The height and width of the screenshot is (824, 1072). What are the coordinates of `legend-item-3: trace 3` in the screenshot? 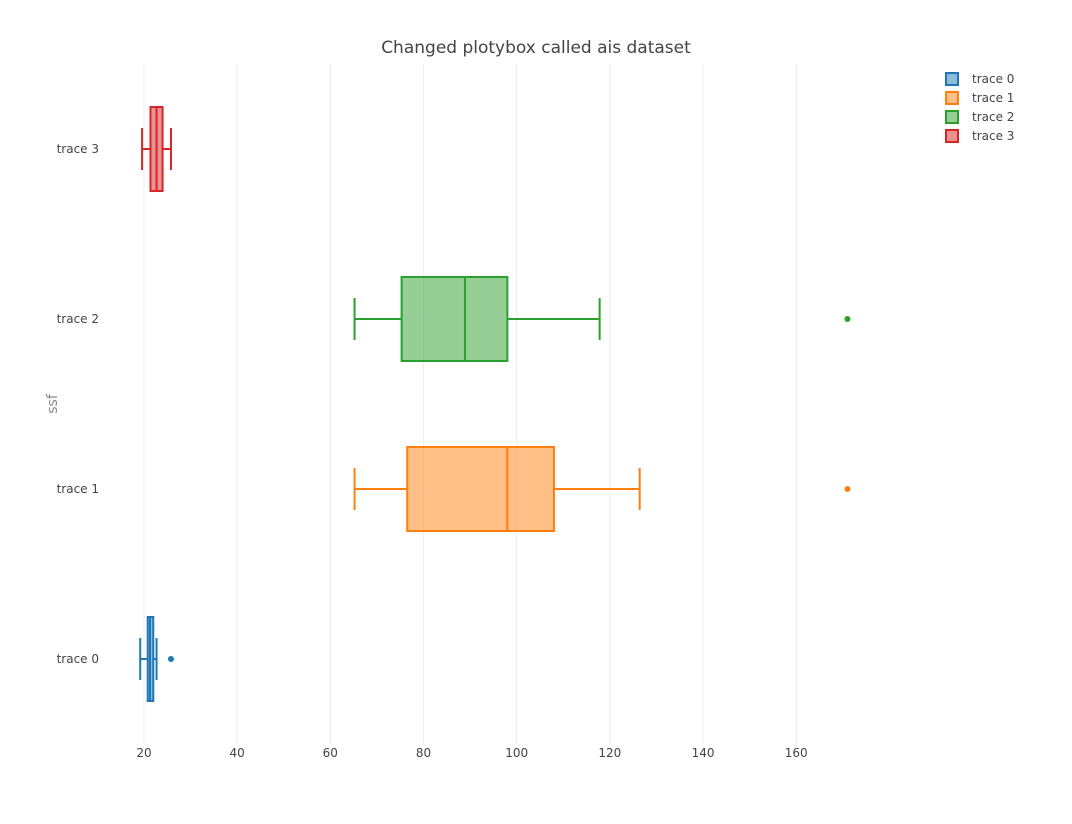 It's located at (979, 136).